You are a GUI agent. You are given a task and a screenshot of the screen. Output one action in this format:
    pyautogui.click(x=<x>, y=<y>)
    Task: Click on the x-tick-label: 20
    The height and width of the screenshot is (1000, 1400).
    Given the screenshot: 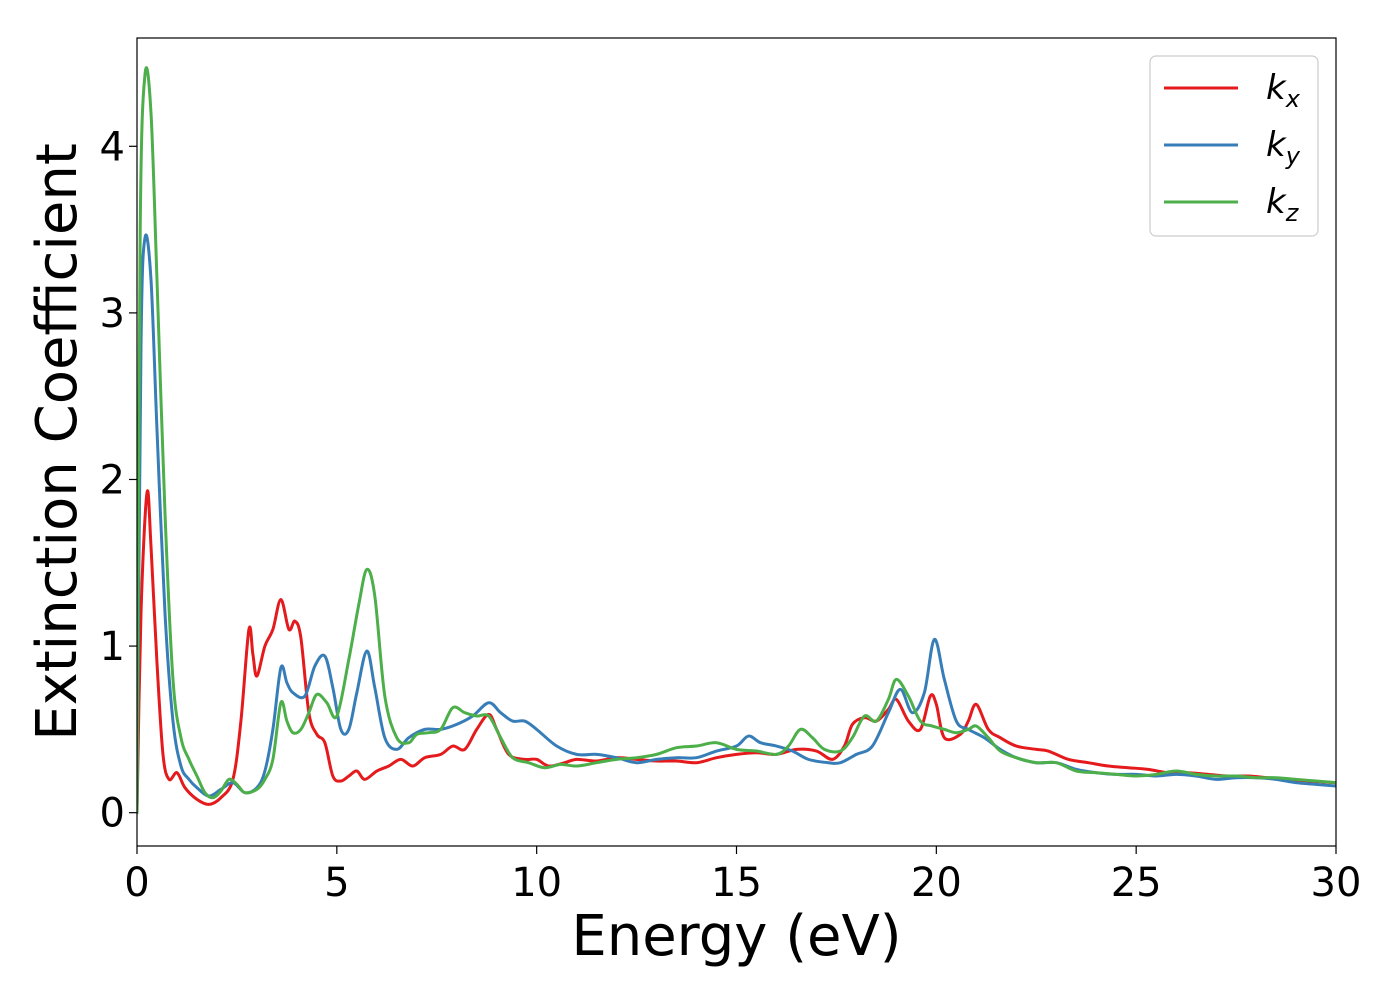 What is the action you would take?
    pyautogui.click(x=936, y=883)
    